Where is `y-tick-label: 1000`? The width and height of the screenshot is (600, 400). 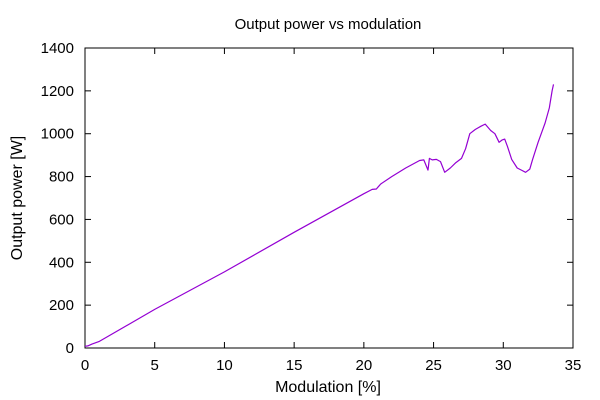
y-tick-label: 1000 is located at coordinates (57, 134).